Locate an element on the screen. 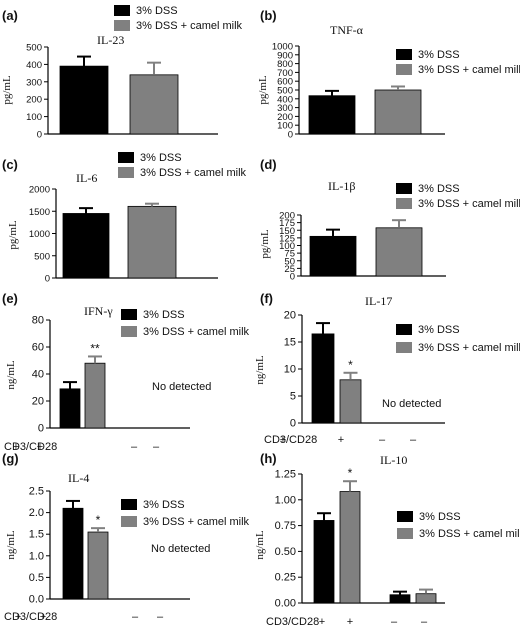  y-axis-label: ng/mL is located at coordinates (260, 545).